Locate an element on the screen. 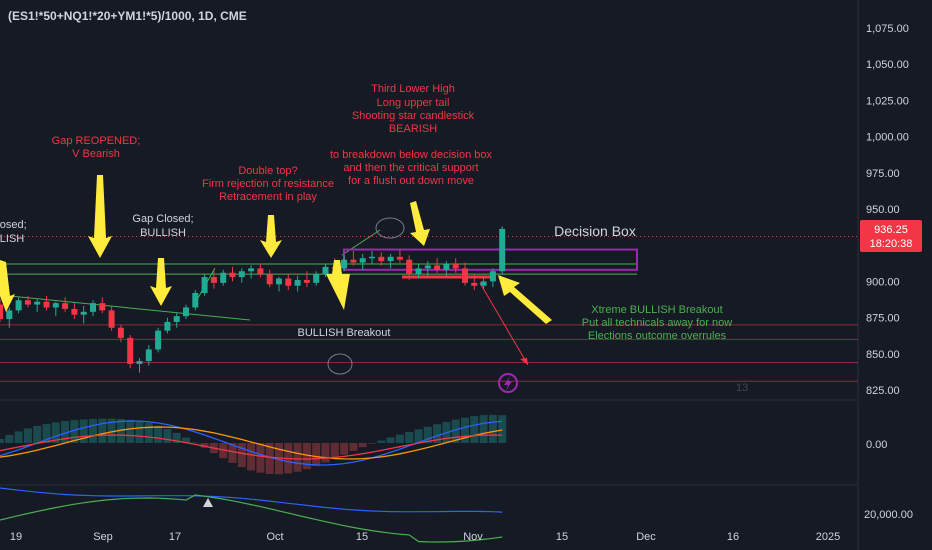 The height and width of the screenshot is (550, 932). double-top-line3: Retracement in play is located at coordinates (268, 197).